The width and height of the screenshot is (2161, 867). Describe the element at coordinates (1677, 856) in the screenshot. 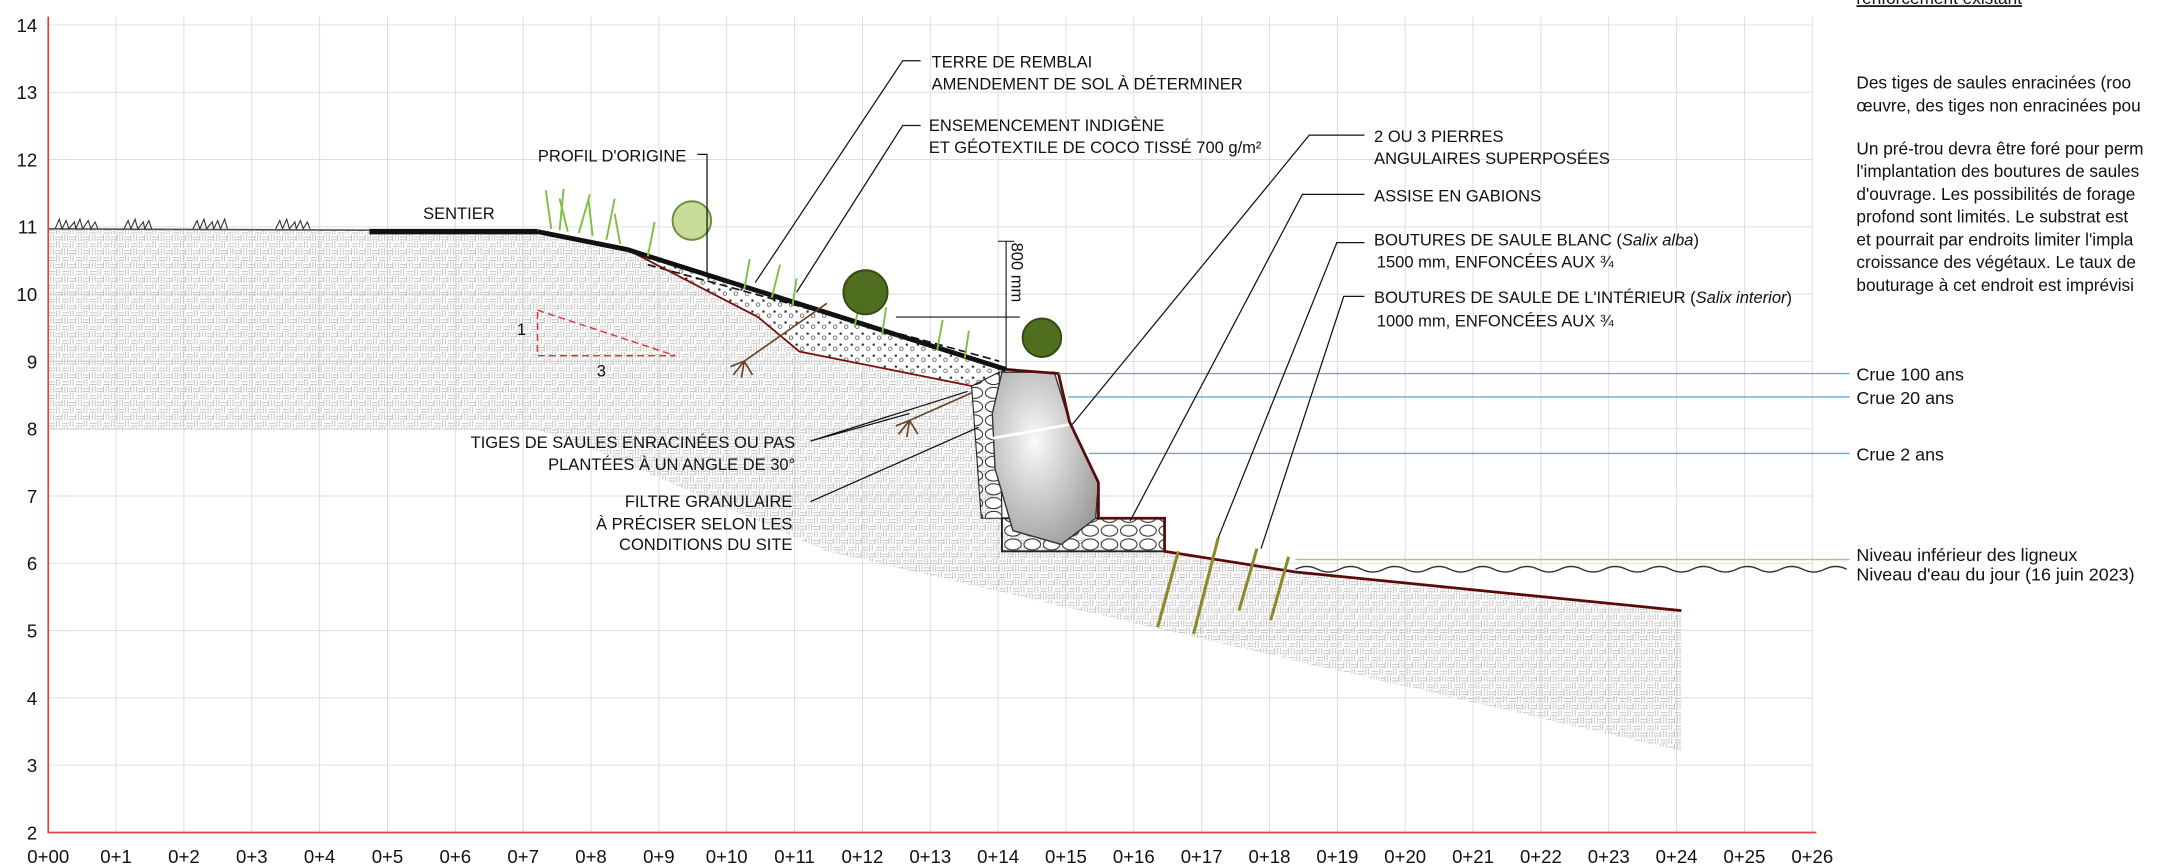

I see `x-tick-label: 0+24` at that location.